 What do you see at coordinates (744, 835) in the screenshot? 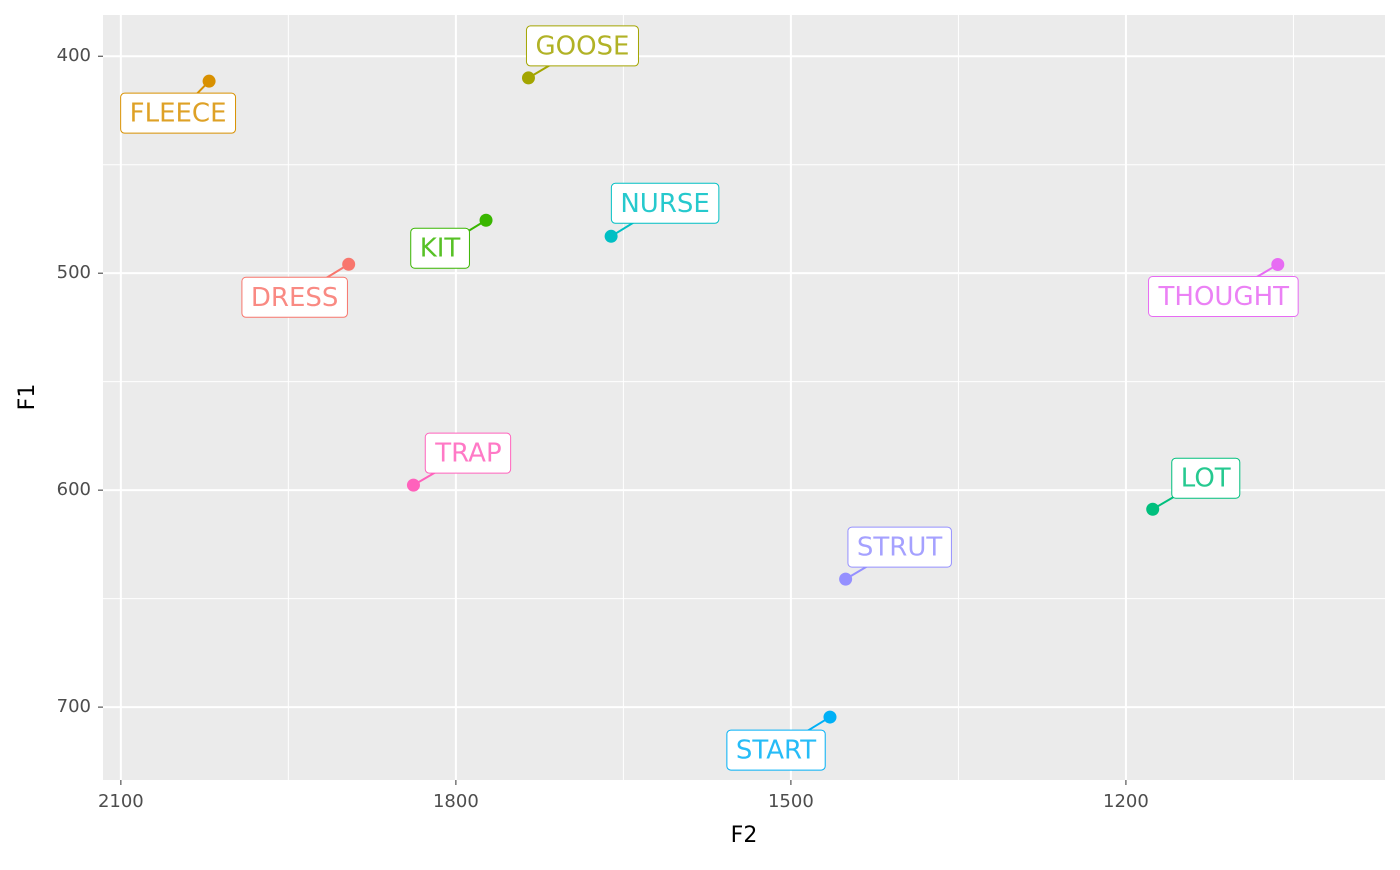
I see `x-axis-title: F2` at bounding box center [744, 835].